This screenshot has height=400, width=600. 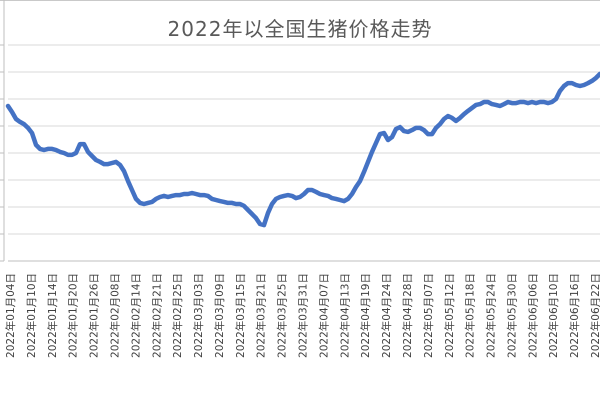 What do you see at coordinates (511, 315) in the screenshot?
I see `x-axis-label: 2022年05月30日` at bounding box center [511, 315].